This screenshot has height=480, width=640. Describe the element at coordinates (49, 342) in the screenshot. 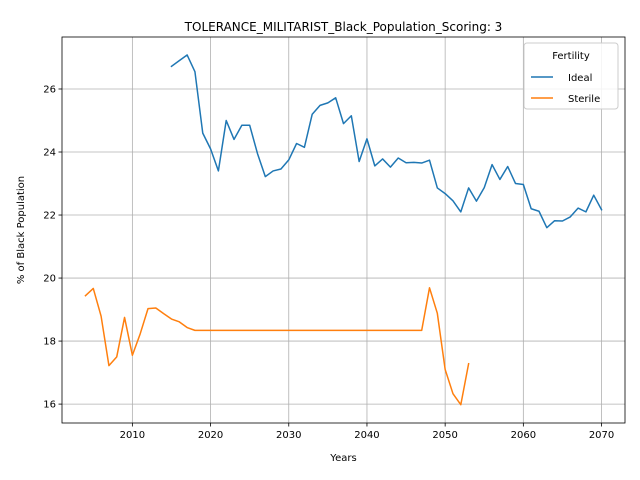

I see `y-tick-label: 18` at that location.